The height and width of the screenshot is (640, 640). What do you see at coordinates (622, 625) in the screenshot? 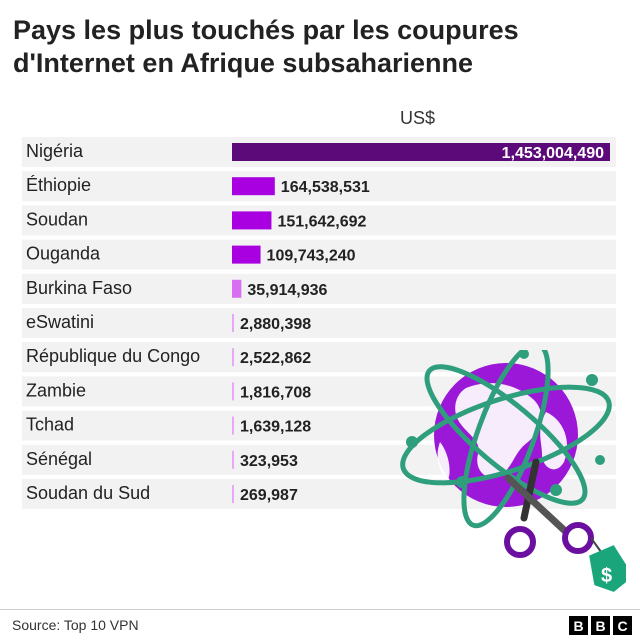
I see `logo-letter-c: C` at bounding box center [622, 625].